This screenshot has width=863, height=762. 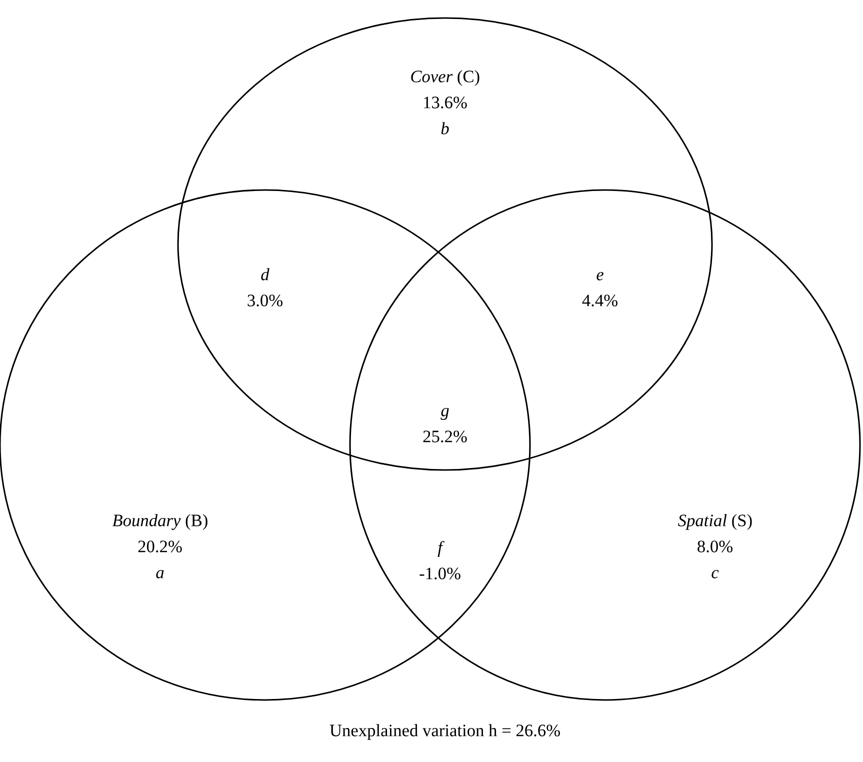 I want to click on category-label: e, so click(x=600, y=276).